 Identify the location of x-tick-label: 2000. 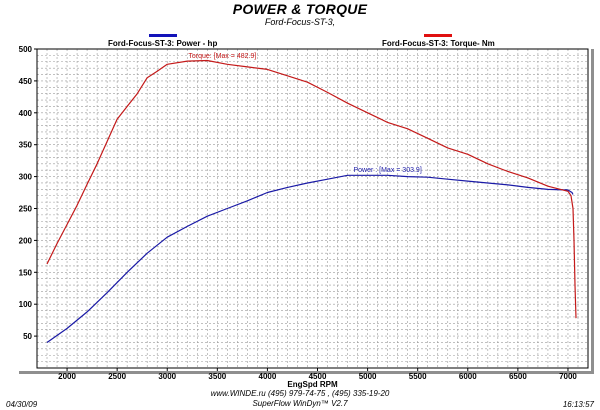
(67, 376).